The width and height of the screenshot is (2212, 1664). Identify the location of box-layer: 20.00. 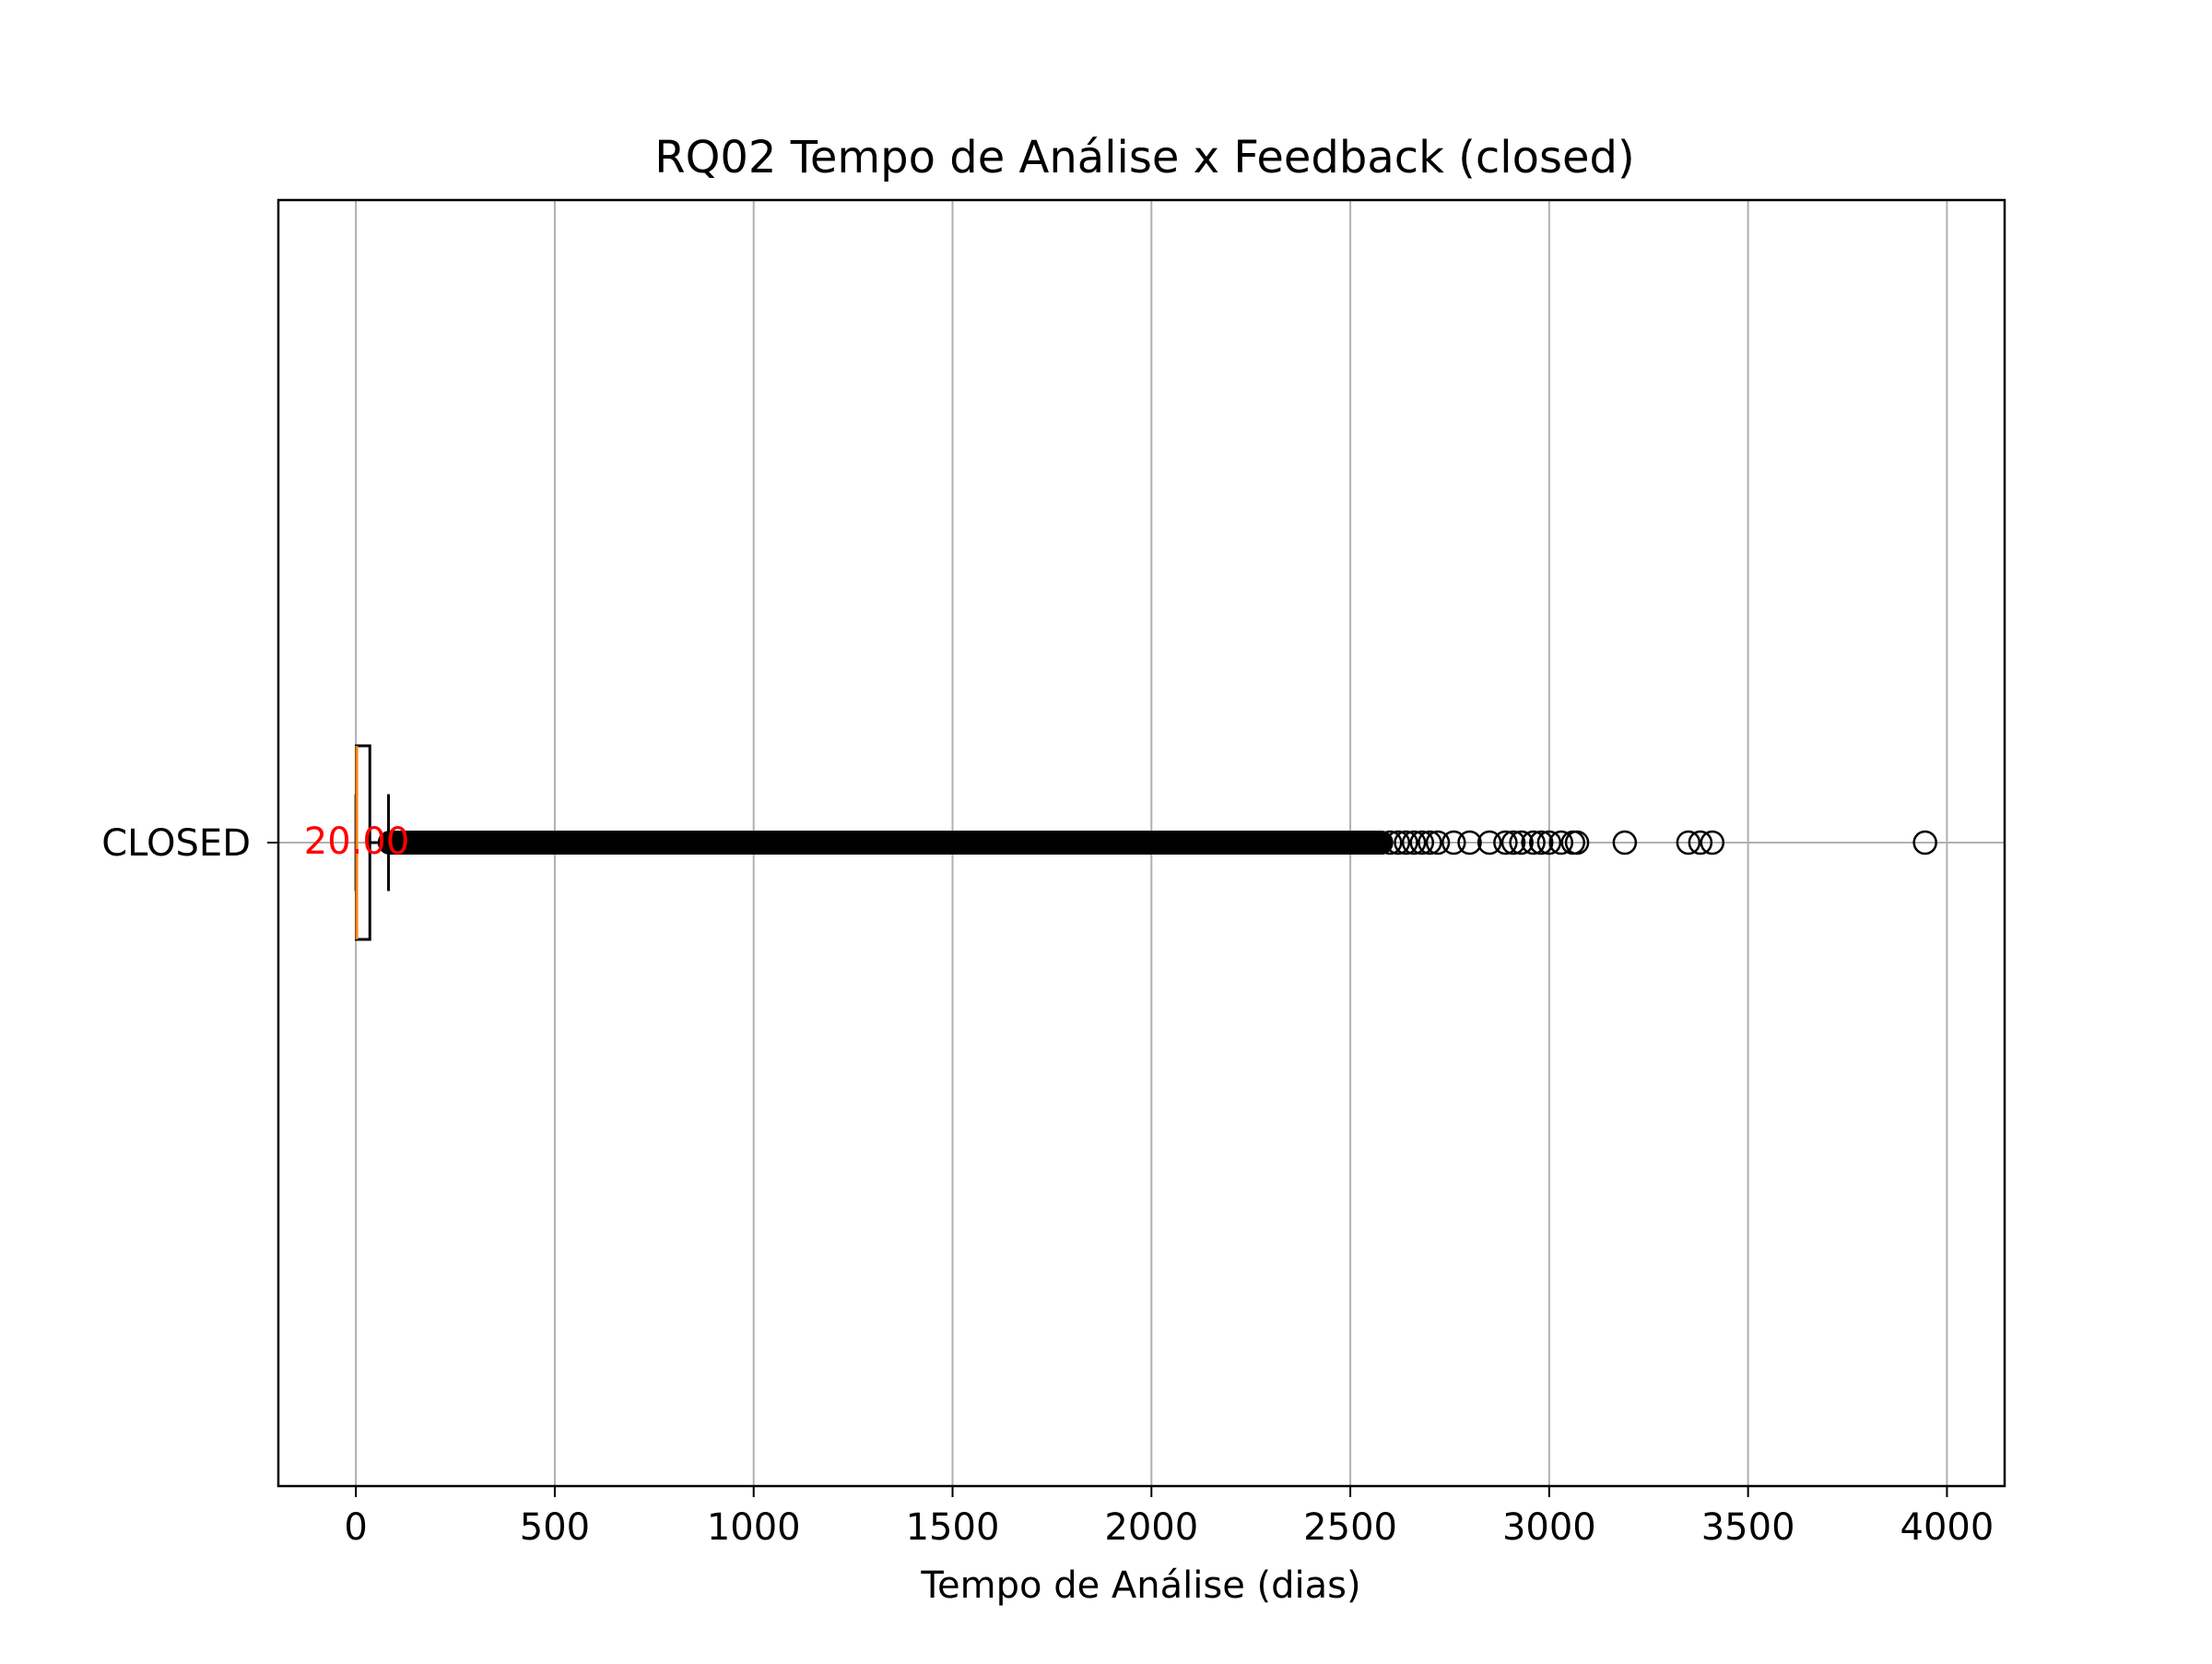
(1120, 842).